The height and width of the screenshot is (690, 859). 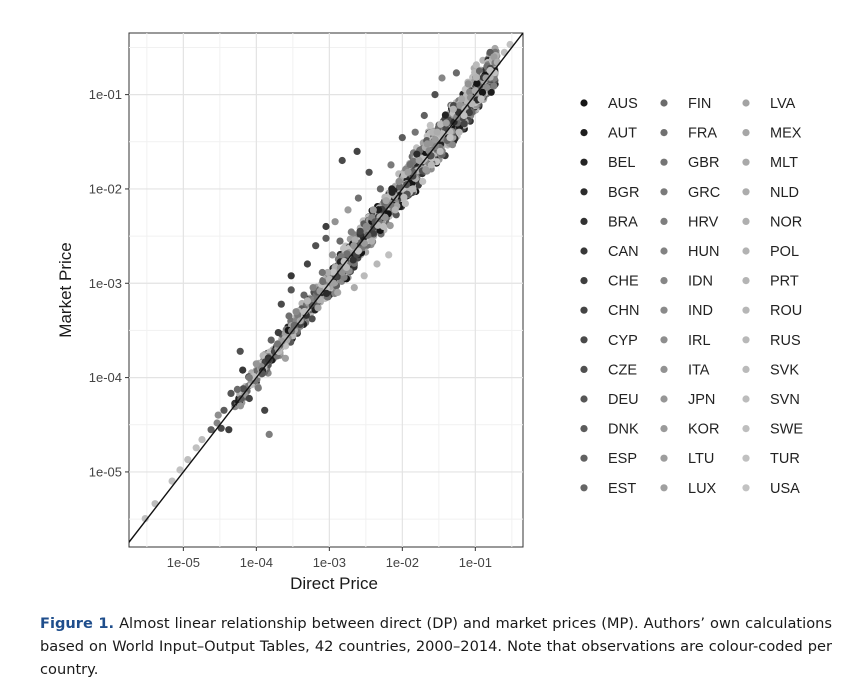 What do you see at coordinates (701, 400) in the screenshot?
I see `legend-label: JPN` at bounding box center [701, 400].